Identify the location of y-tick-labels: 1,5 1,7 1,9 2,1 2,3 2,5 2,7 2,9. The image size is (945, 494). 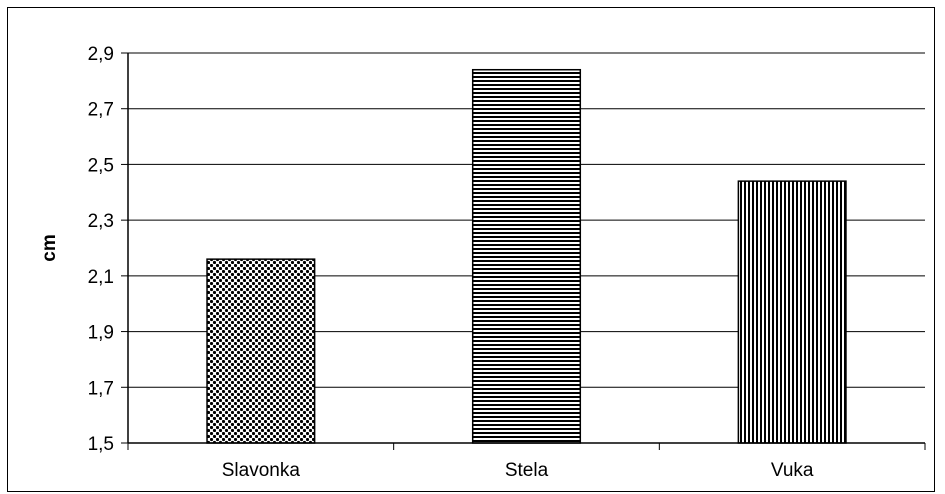
(101, 249).